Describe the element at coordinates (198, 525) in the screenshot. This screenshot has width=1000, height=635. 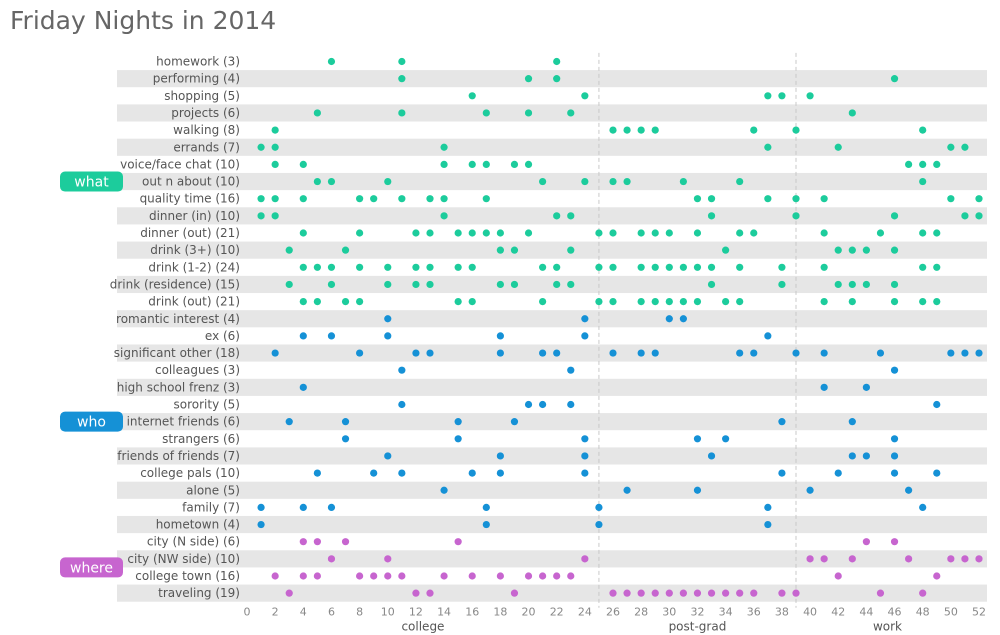
I see `row-label-hometown-4: hometown (4)` at that location.